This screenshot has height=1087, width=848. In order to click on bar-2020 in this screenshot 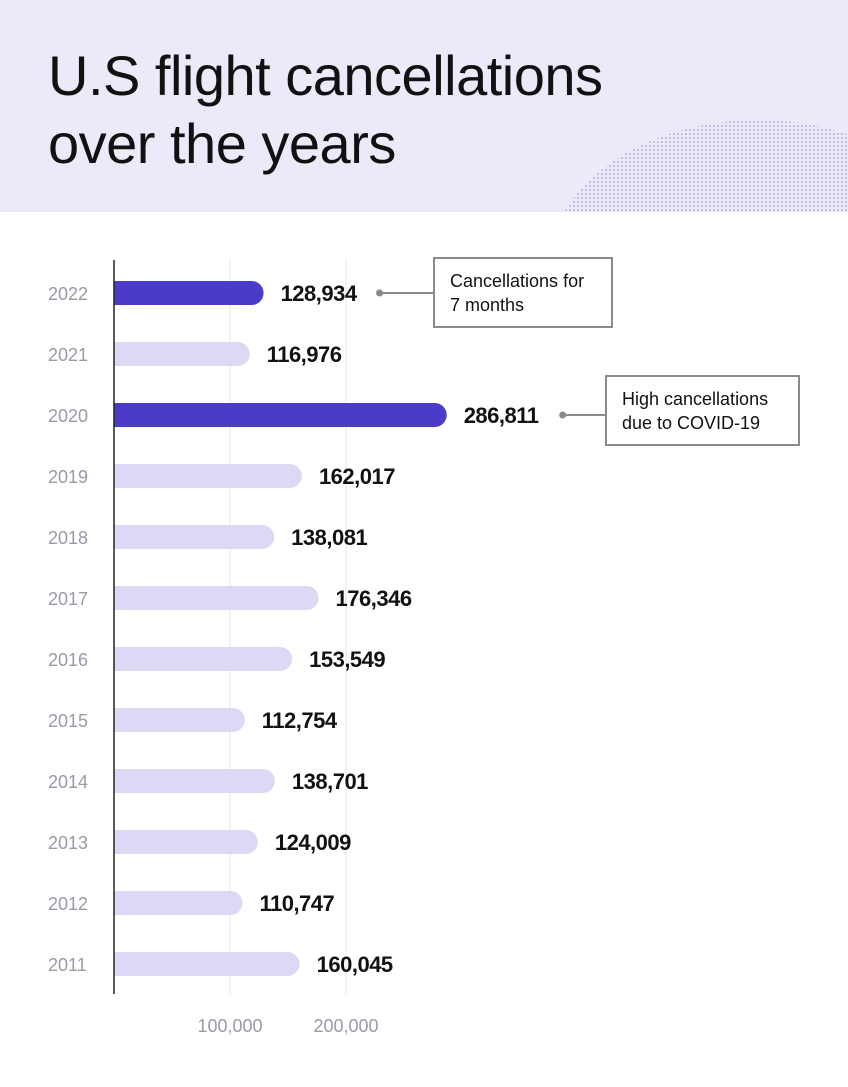, I will do `click(280, 415)`.